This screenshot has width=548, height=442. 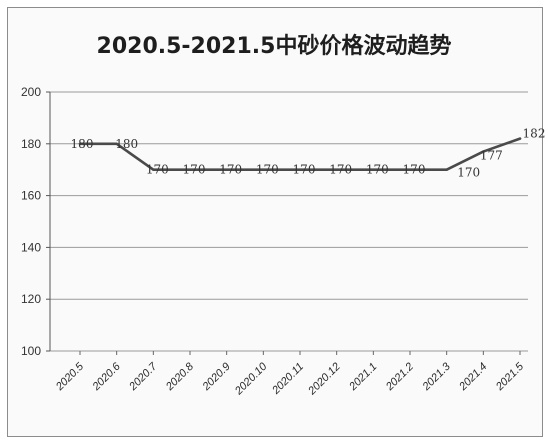 What do you see at coordinates (437, 377) in the screenshot?
I see `x-tick-label-2021.3: 2021.3` at bounding box center [437, 377].